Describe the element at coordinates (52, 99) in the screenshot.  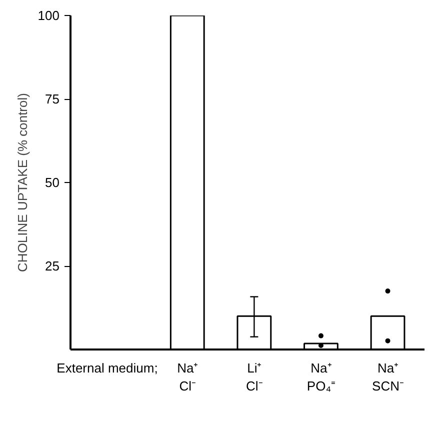
I see `y-tick-label: 75` at that location.